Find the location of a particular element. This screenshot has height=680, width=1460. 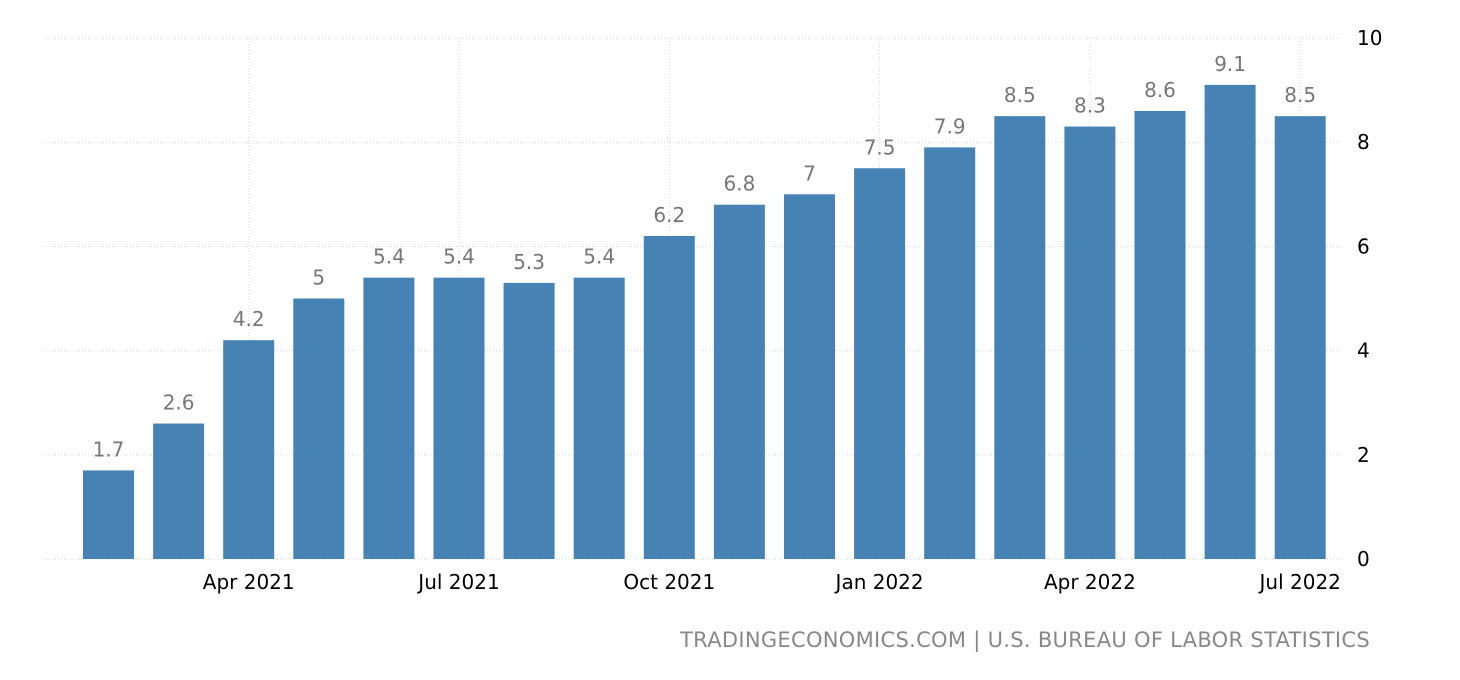

bar-value-label: 6.2 is located at coordinates (669, 215).